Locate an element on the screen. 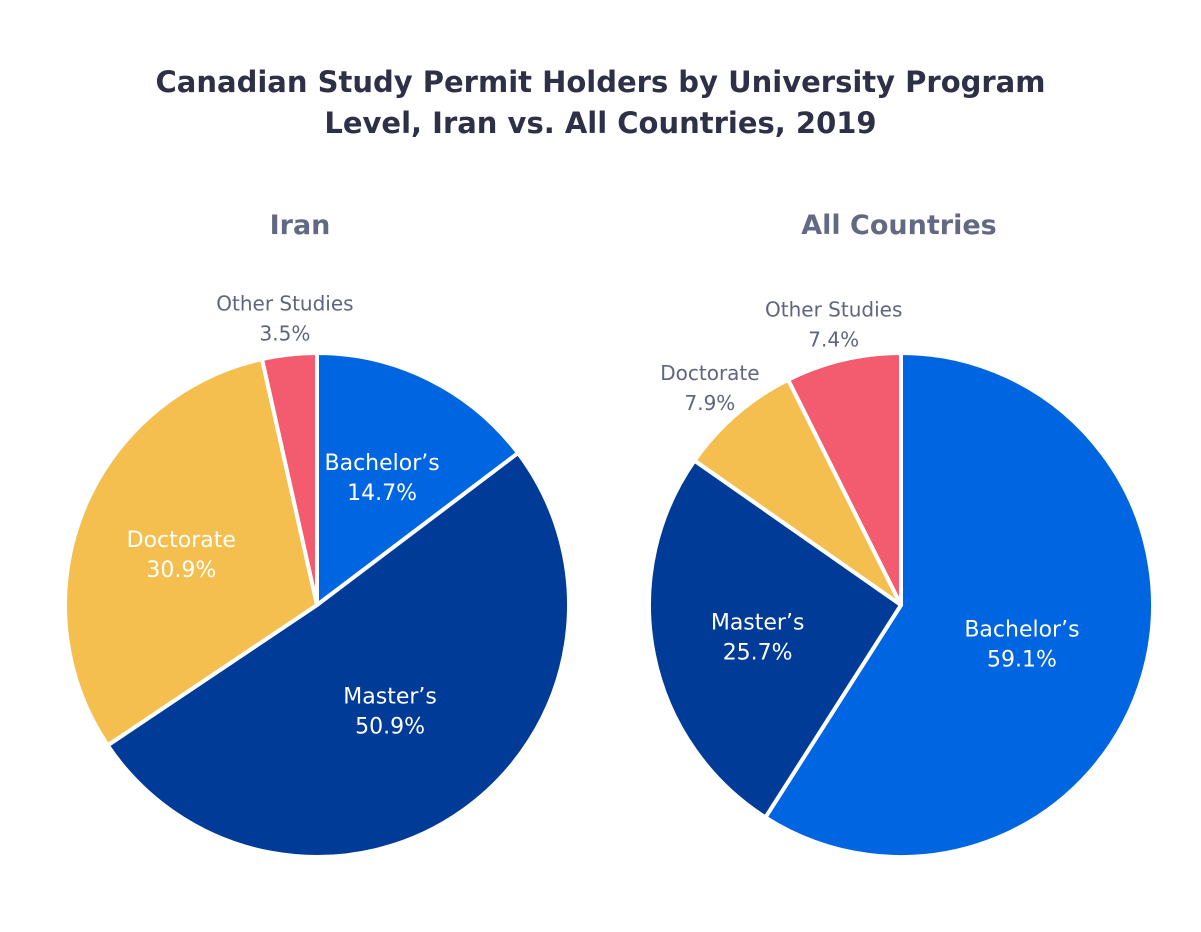 The width and height of the screenshot is (1201, 932). pie-slice-bachelor-s is located at coordinates (418, 479).